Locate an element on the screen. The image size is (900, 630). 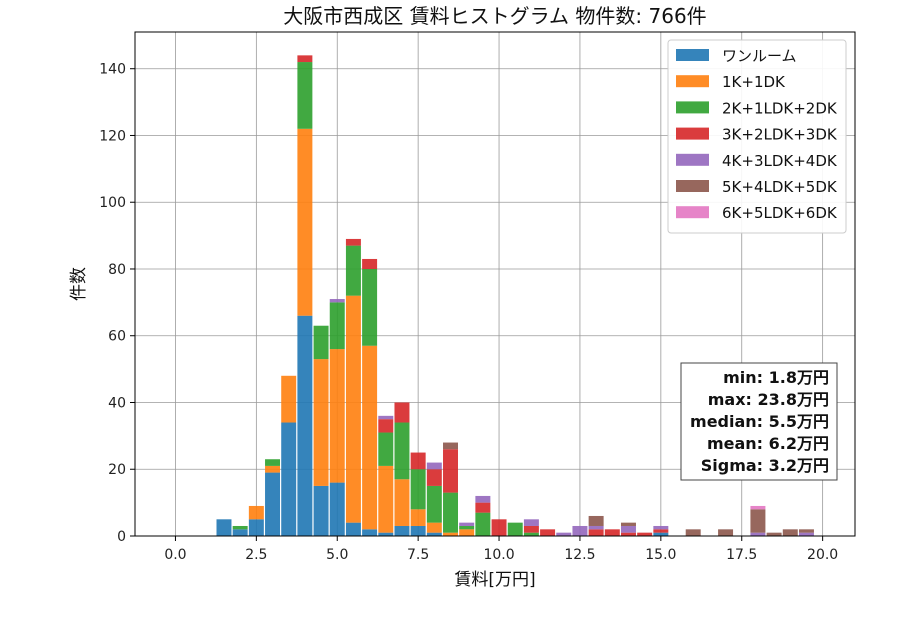
legend-label: 5K+4LDK+5DK is located at coordinates (780, 187).